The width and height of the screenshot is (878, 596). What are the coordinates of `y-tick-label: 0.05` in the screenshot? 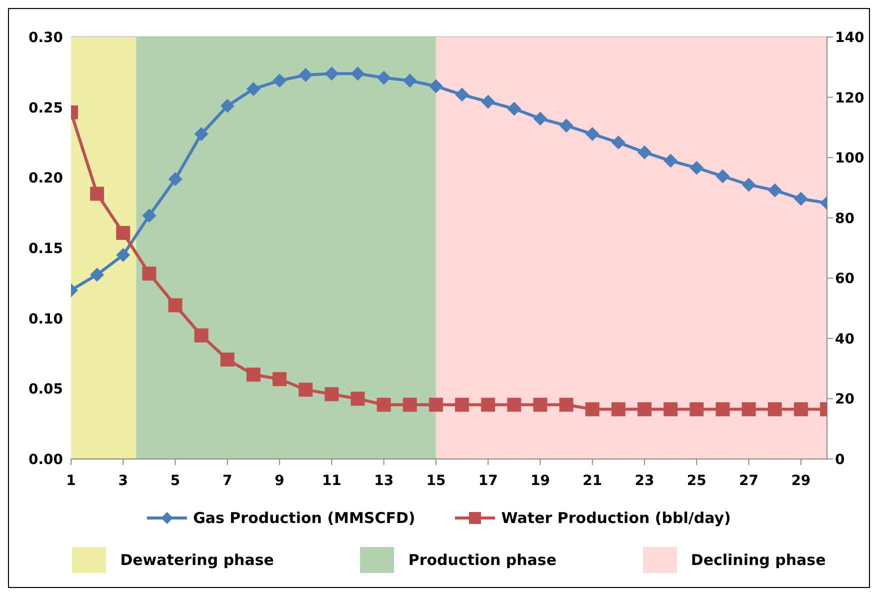 It's located at (45, 390).